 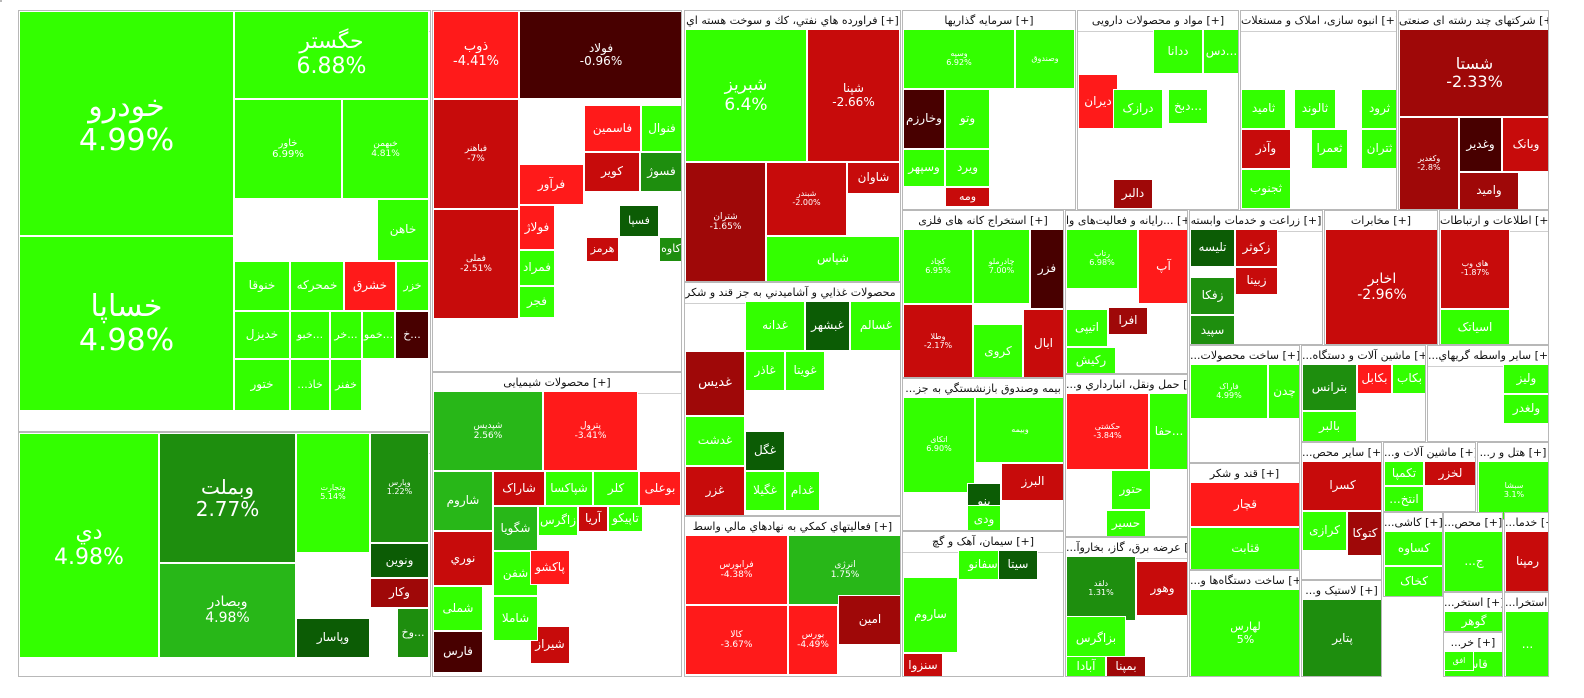 I want to click on stock-tile: ختور, so click(x=262, y=385).